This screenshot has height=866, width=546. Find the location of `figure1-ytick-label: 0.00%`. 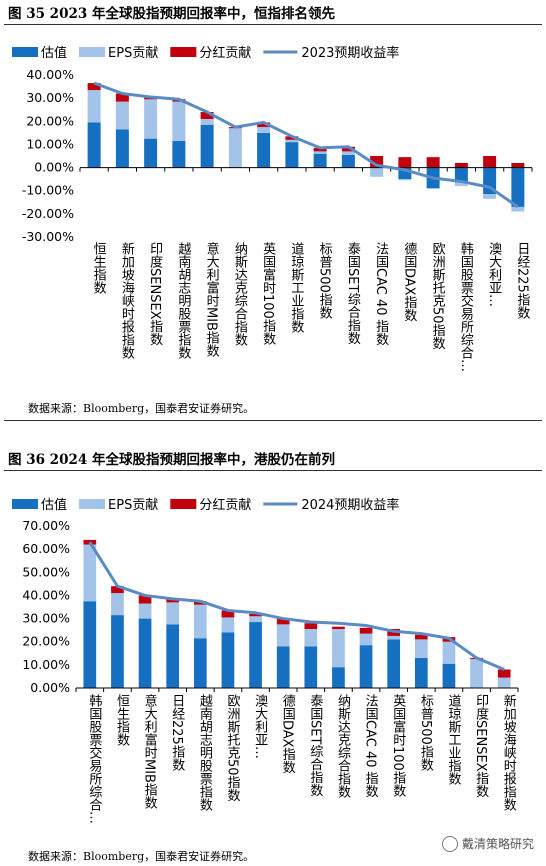

figure1-ytick-label: 0.00% is located at coordinates (54, 167).